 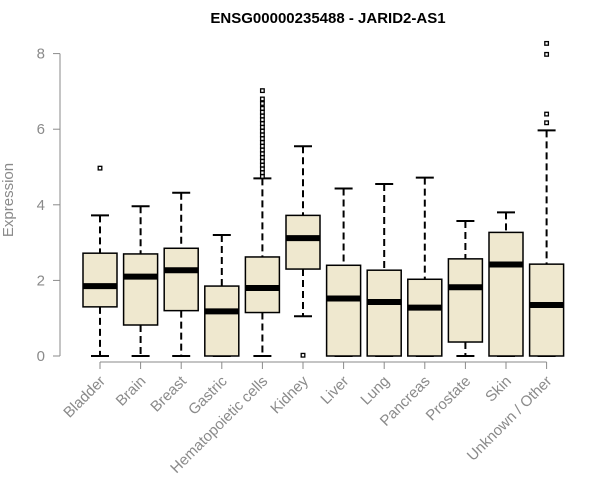 I want to click on box-hematopoietic-cells, so click(x=262, y=222).